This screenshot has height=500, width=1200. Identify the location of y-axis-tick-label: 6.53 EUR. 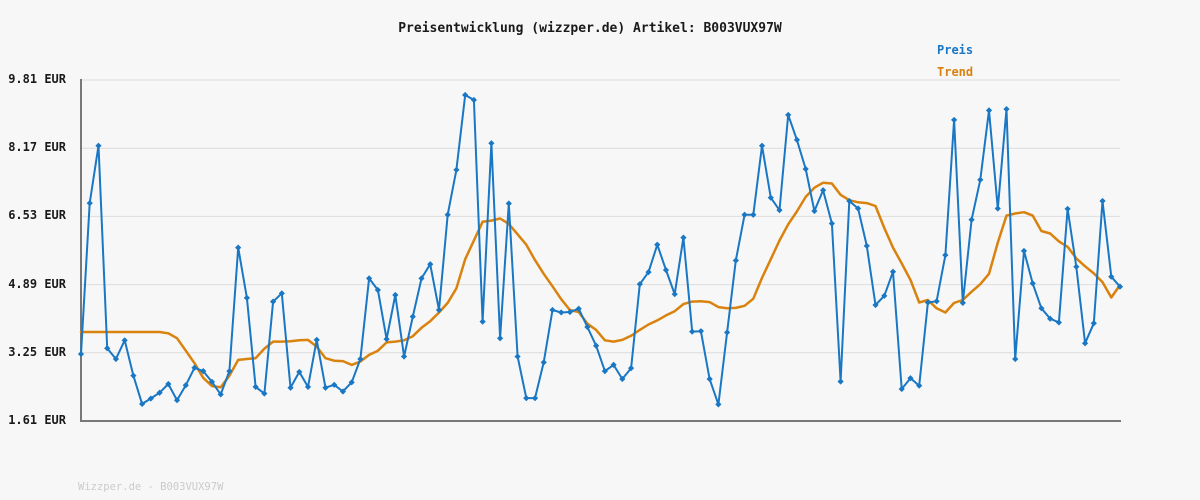
(37, 215).